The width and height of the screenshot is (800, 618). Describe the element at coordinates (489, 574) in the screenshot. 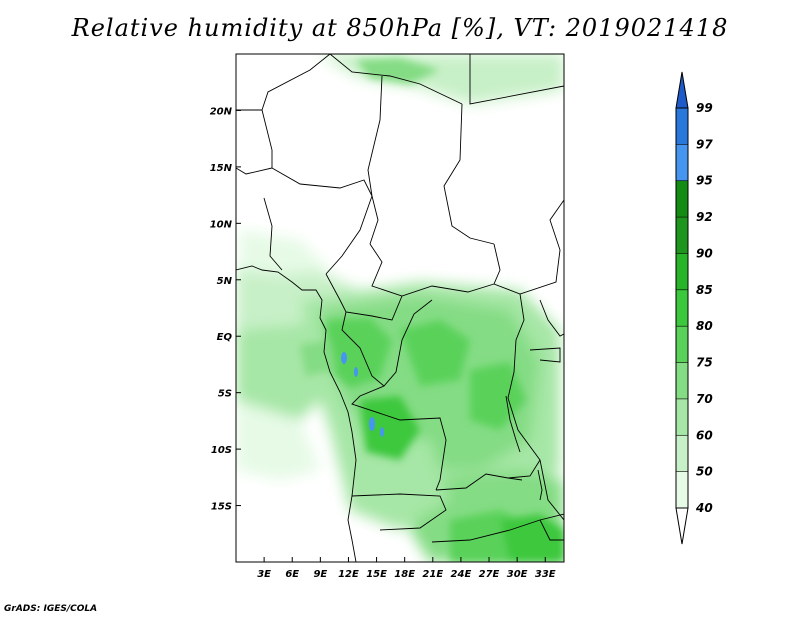

I see `lon-tick-label: 27E` at that location.